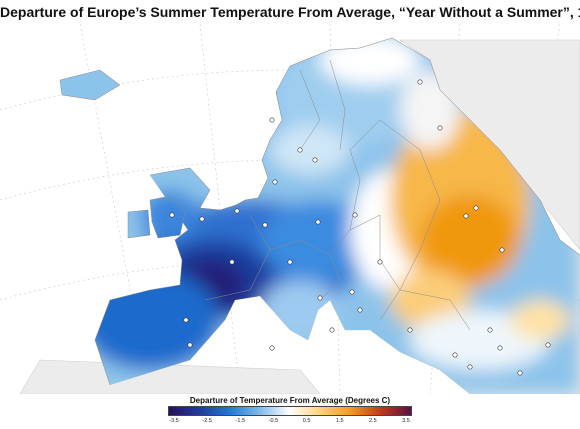 The width and height of the screenshot is (580, 429). I want to click on legend-tick-label: 0.5, so click(306, 421).